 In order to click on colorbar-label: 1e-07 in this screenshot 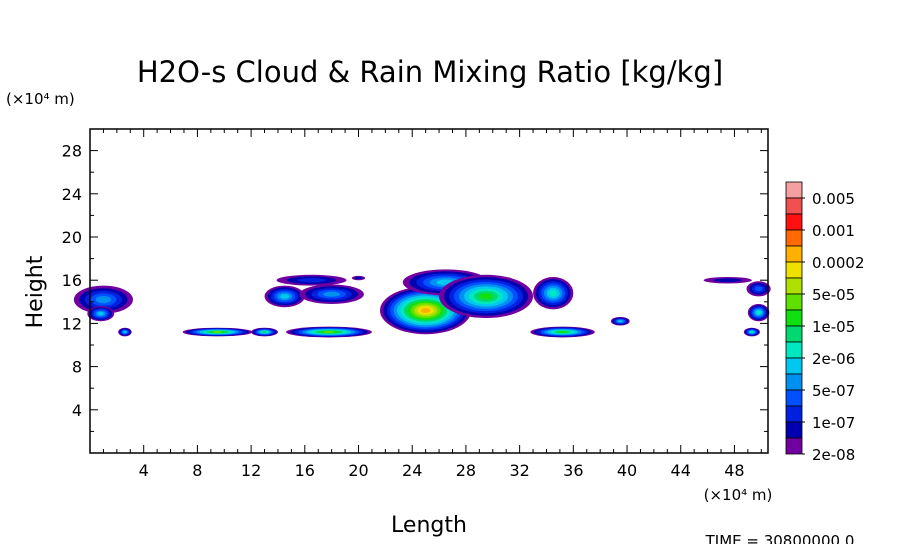, I will do `click(833, 423)`.